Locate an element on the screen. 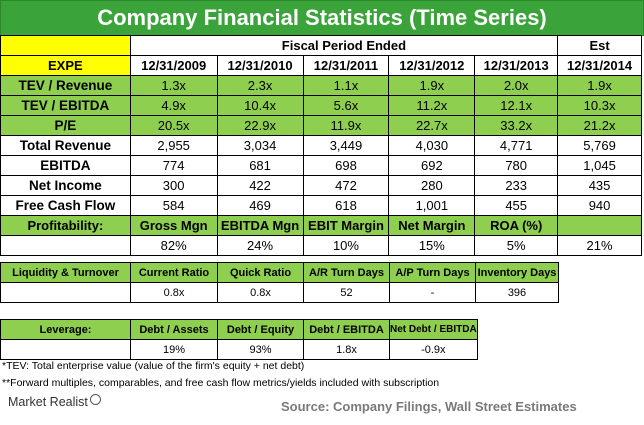  table-cell: 2.0x is located at coordinates (516, 85).